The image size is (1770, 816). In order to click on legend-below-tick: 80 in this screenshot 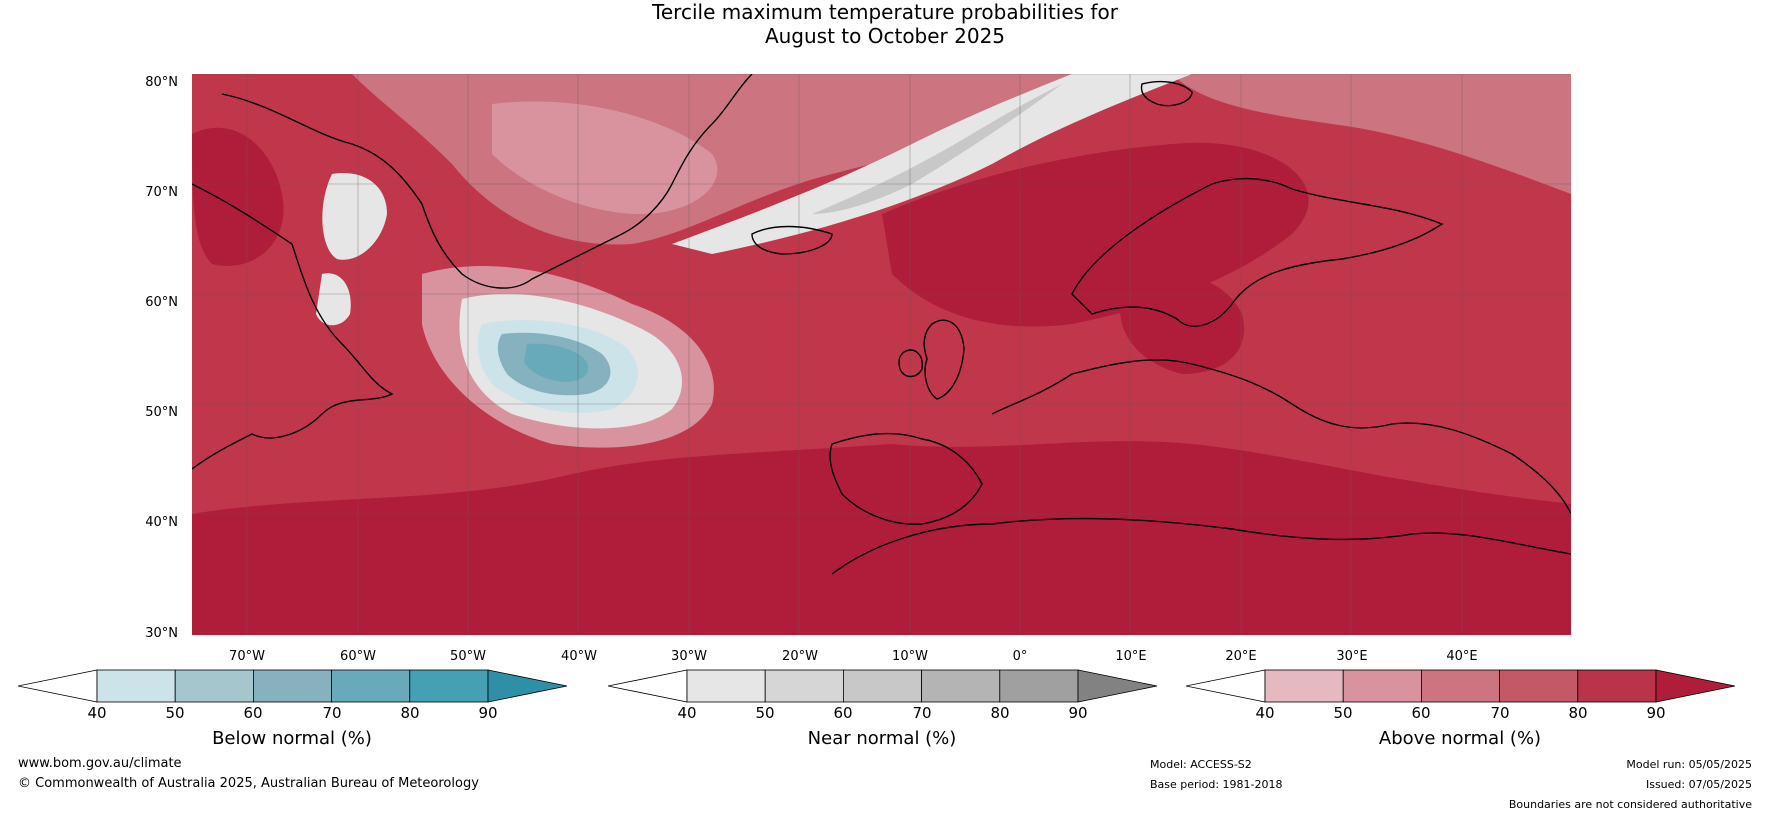, I will do `click(410, 713)`.